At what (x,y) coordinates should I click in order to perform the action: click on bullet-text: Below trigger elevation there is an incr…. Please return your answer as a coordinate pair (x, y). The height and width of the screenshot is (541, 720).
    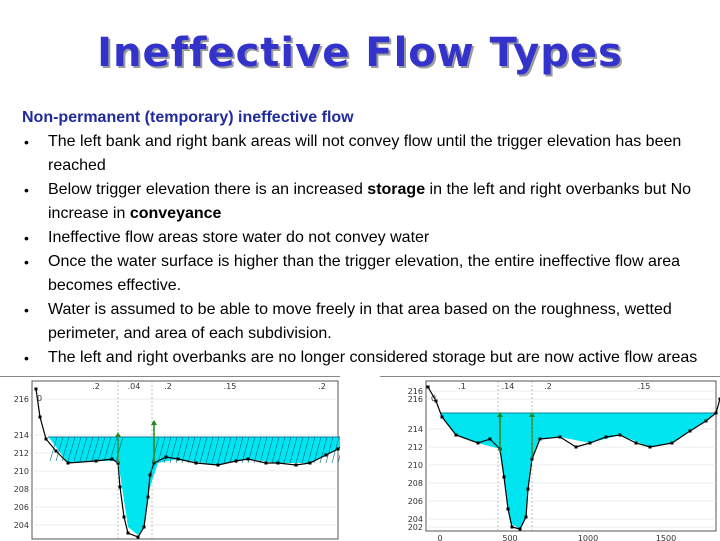
    Looking at the image, I should click on (207, 189).